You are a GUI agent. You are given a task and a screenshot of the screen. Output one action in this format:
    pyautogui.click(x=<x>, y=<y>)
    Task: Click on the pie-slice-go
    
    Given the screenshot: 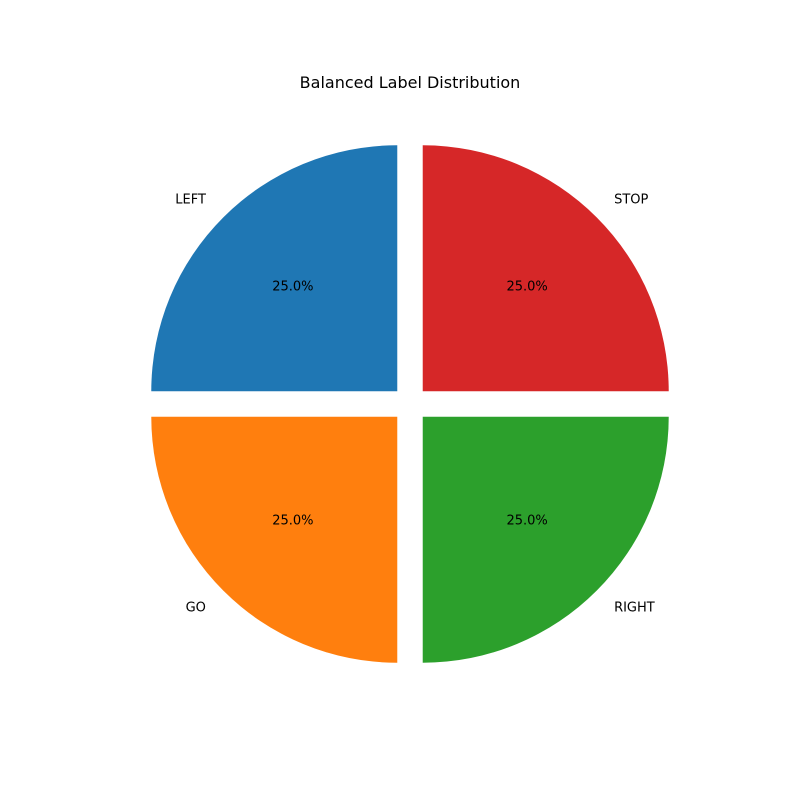 What is the action you would take?
    pyautogui.click(x=274, y=539)
    